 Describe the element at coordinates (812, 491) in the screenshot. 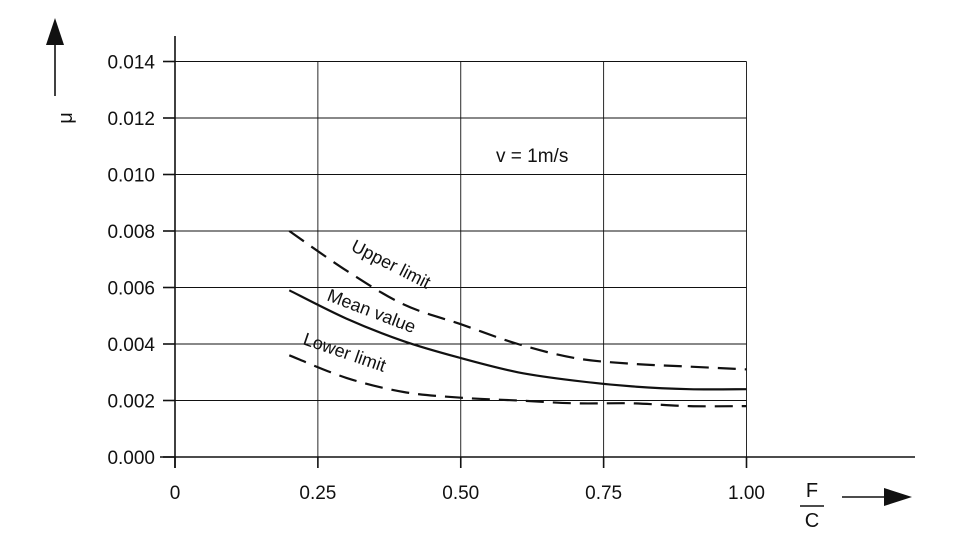

I see `x-axis-label-numerator: F` at that location.